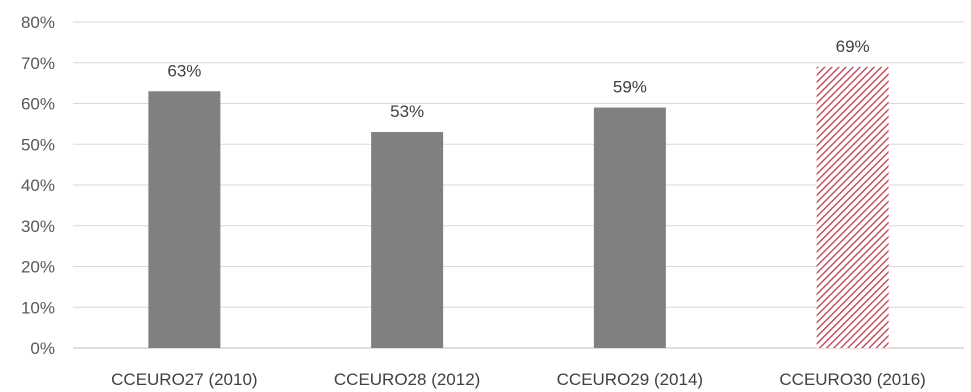 The image size is (971, 392). Describe the element at coordinates (630, 87) in the screenshot. I see `data-label-3: 59%` at that location.